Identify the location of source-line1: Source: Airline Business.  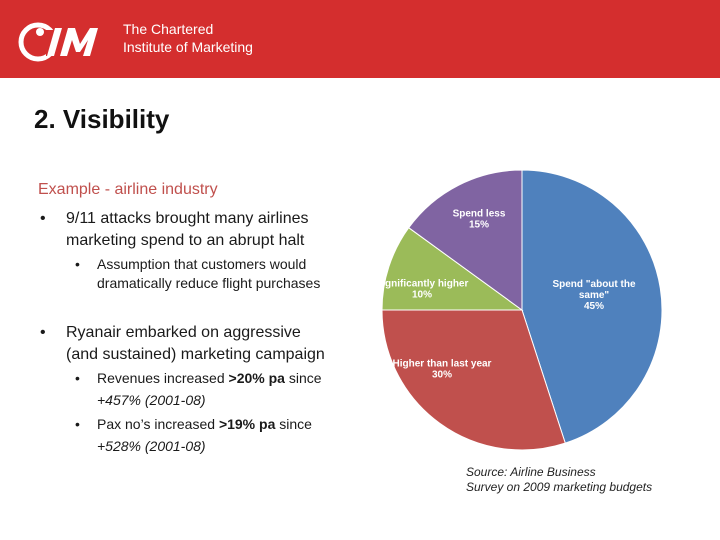
(531, 472).